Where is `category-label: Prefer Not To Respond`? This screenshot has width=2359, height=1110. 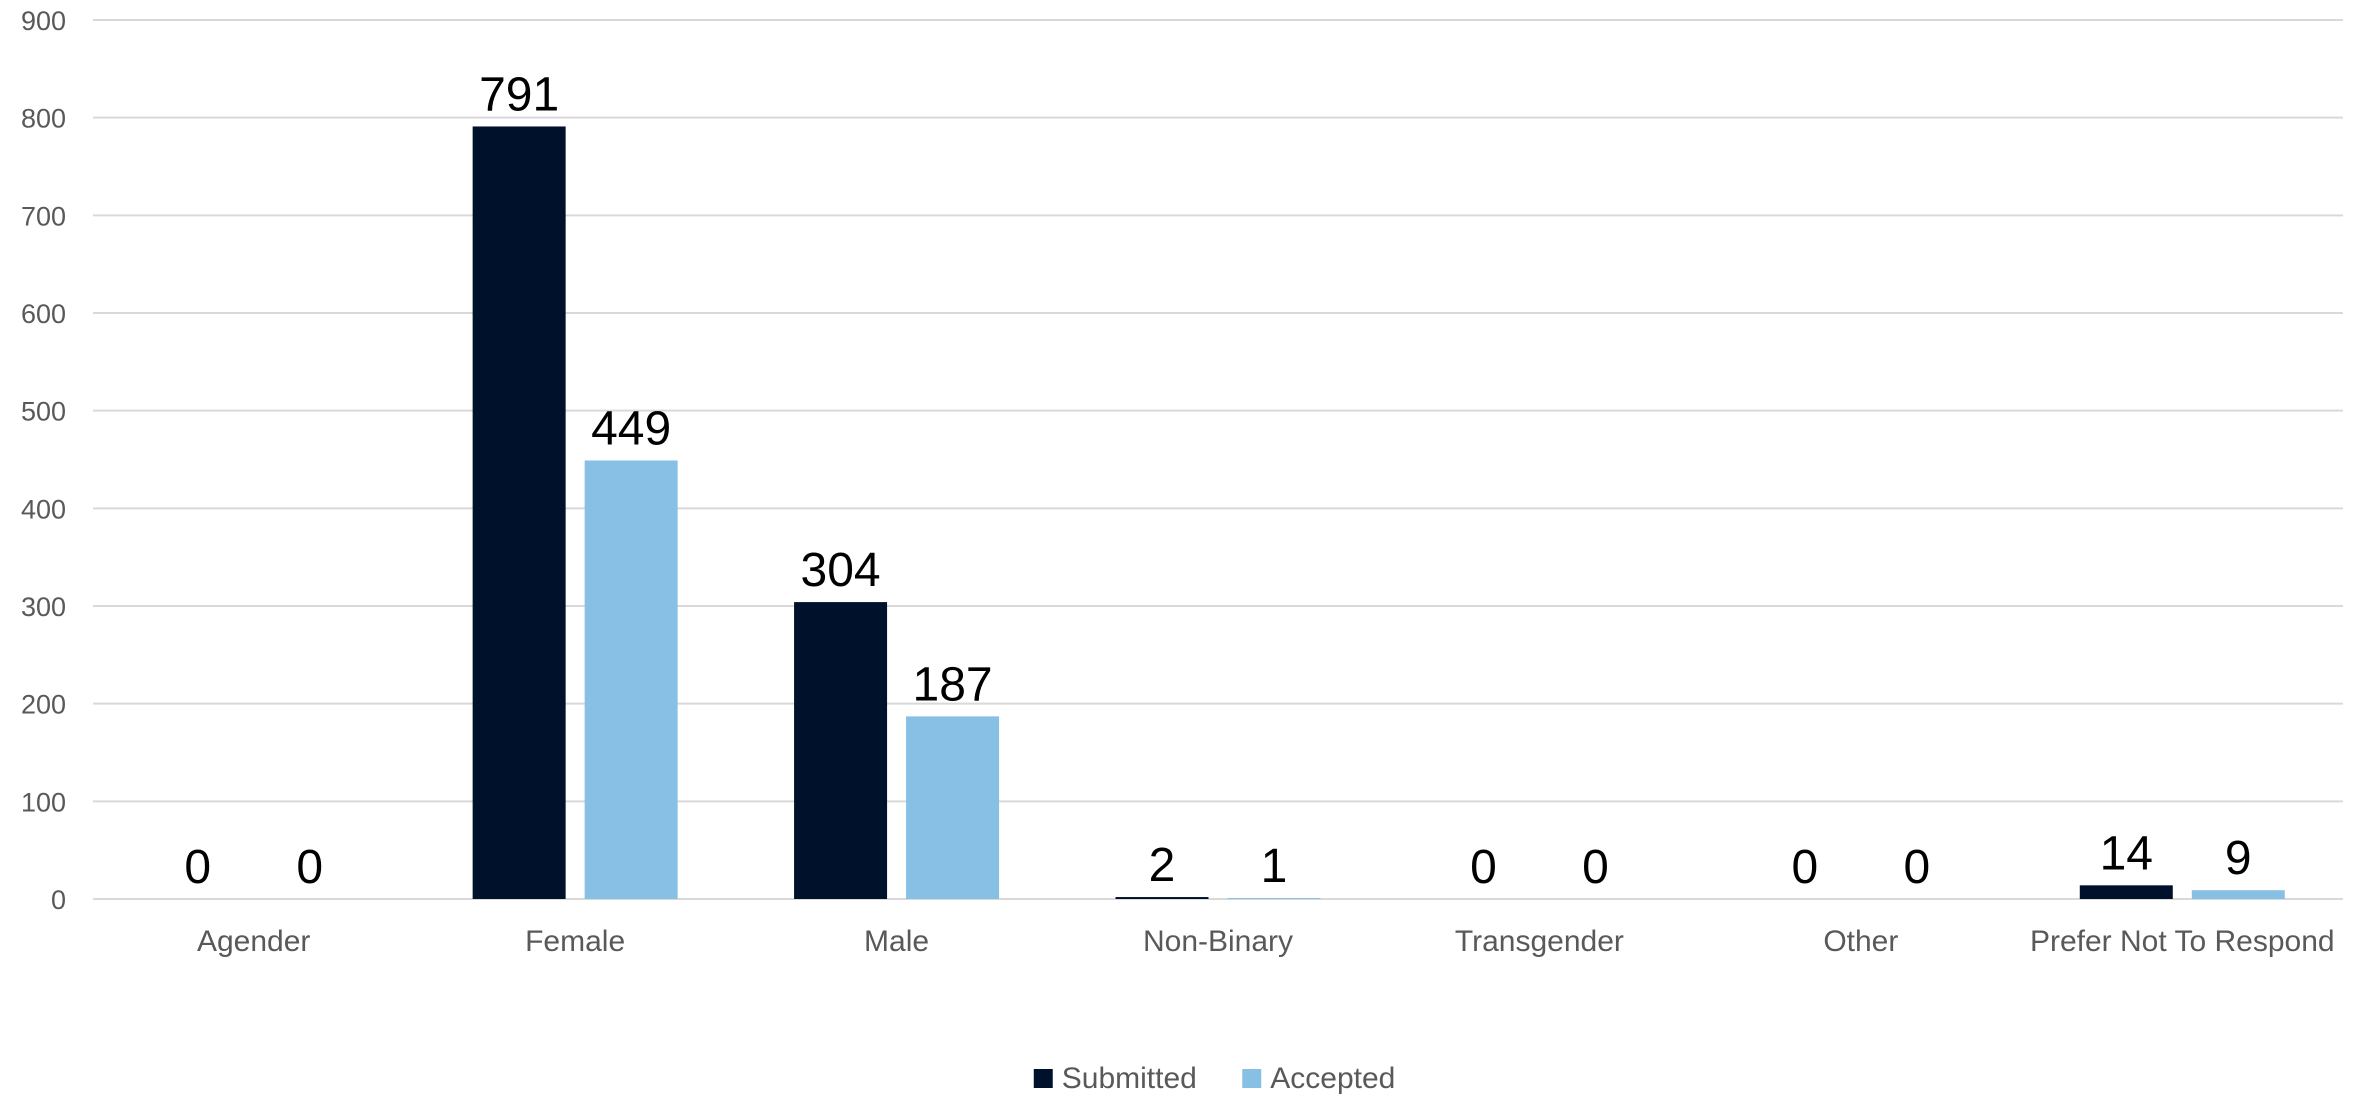 category-label: Prefer Not To Respond is located at coordinates (2182, 941).